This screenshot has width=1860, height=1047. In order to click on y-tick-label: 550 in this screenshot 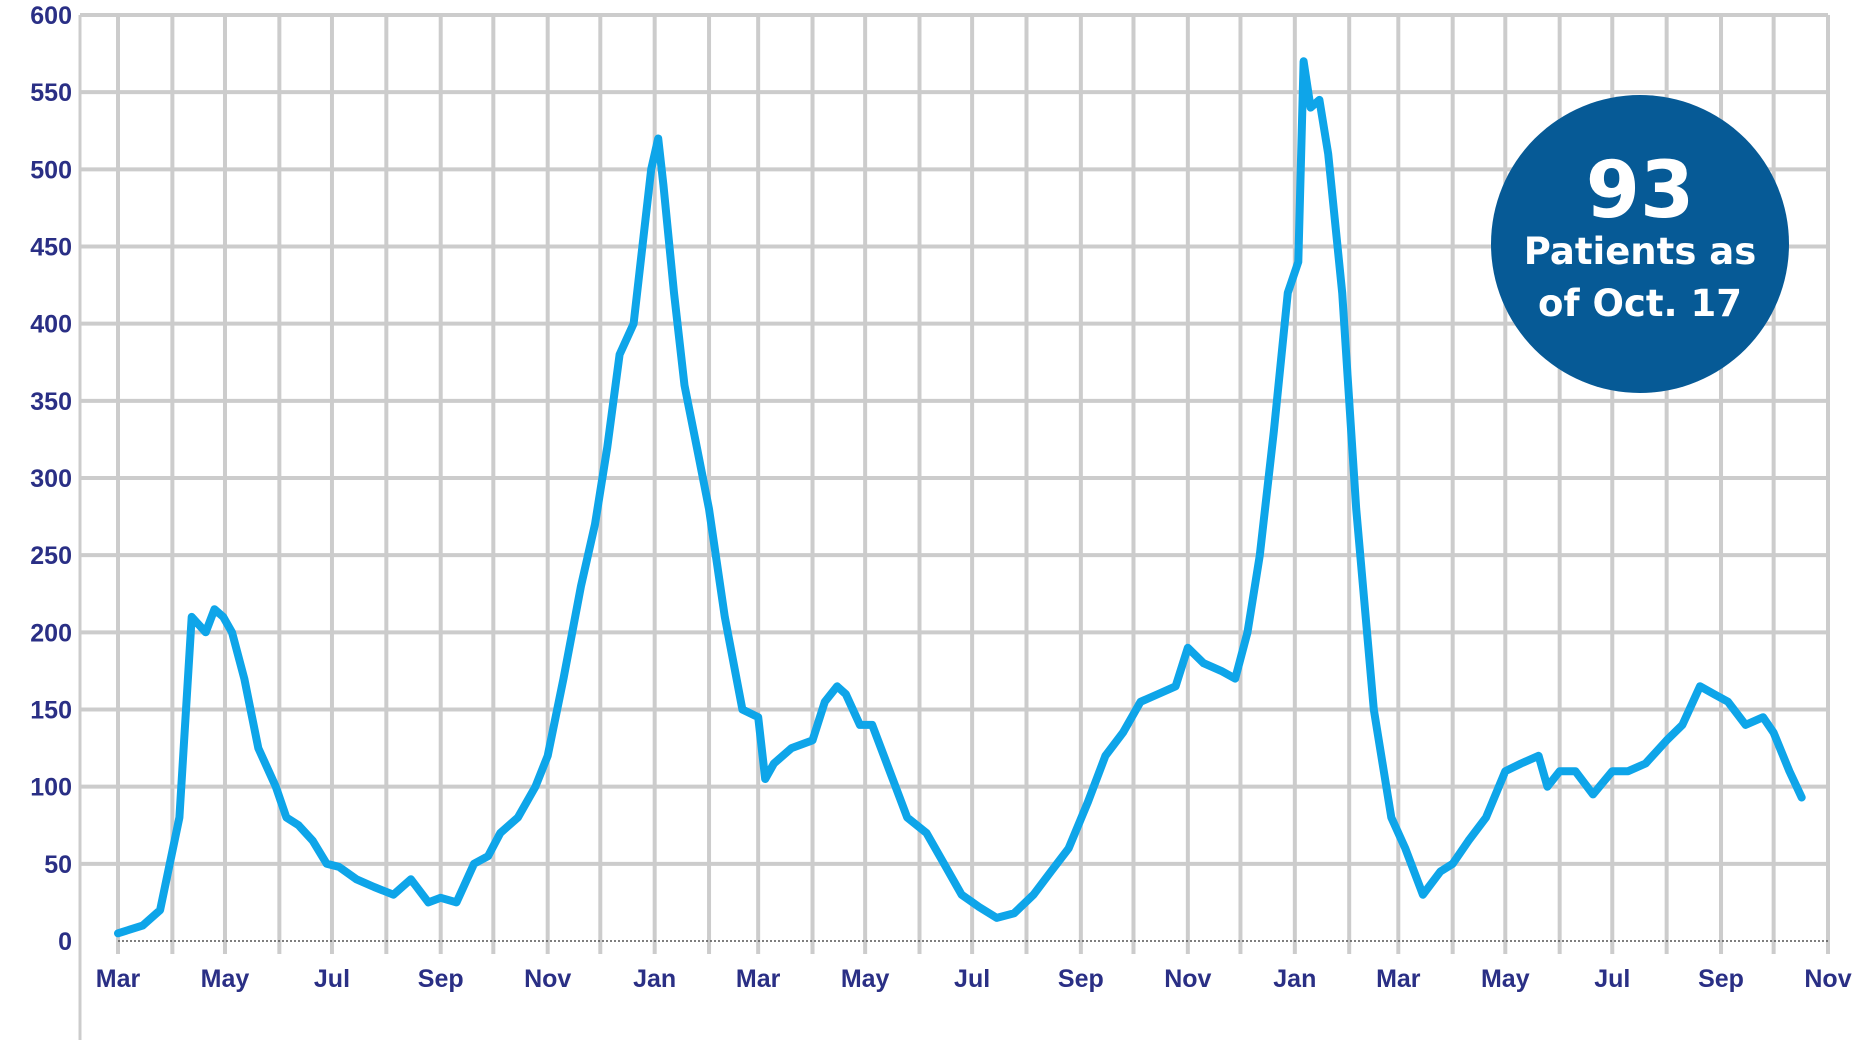, I will do `click(51, 93)`.